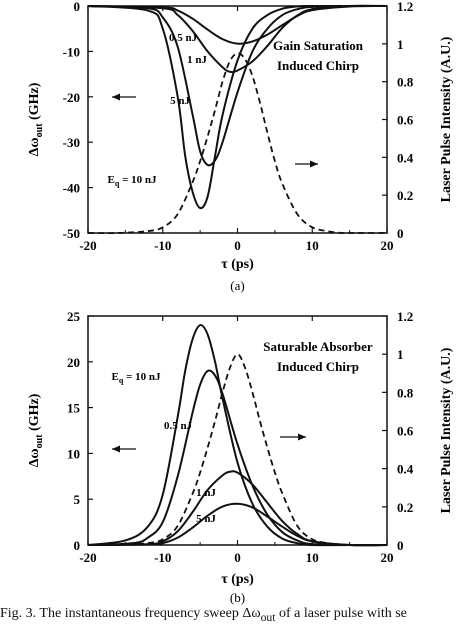  What do you see at coordinates (71, 233) in the screenshot?
I see `y-tick-label: -50` at bounding box center [71, 233].